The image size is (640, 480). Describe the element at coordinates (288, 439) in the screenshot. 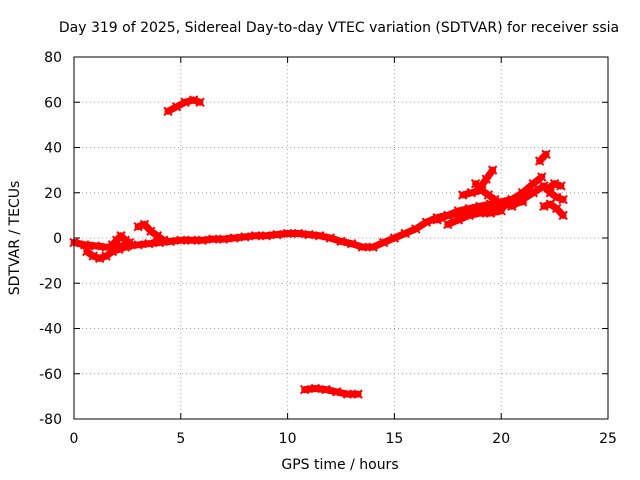

I see `x-tick-label: 10` at that location.